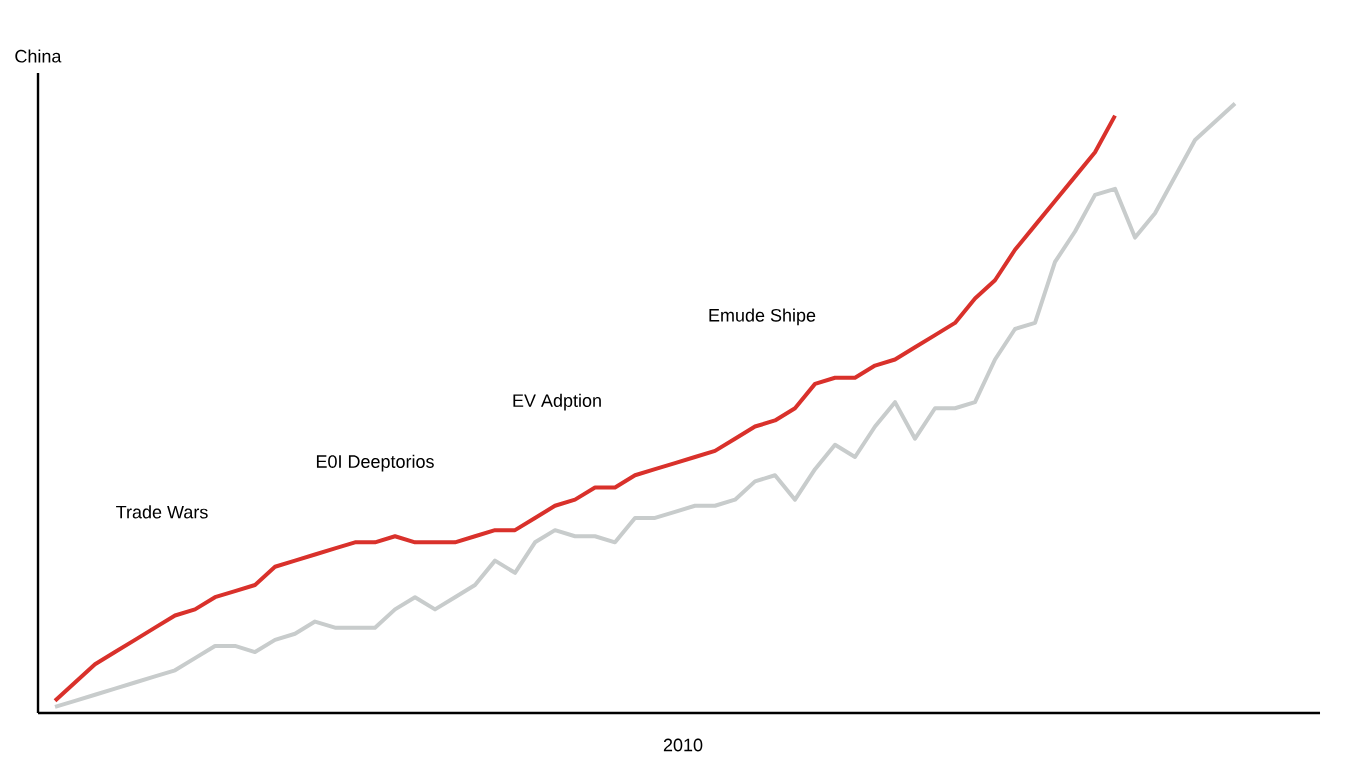  What do you see at coordinates (557, 402) in the screenshot?
I see `annotation: EV Adption` at bounding box center [557, 402].